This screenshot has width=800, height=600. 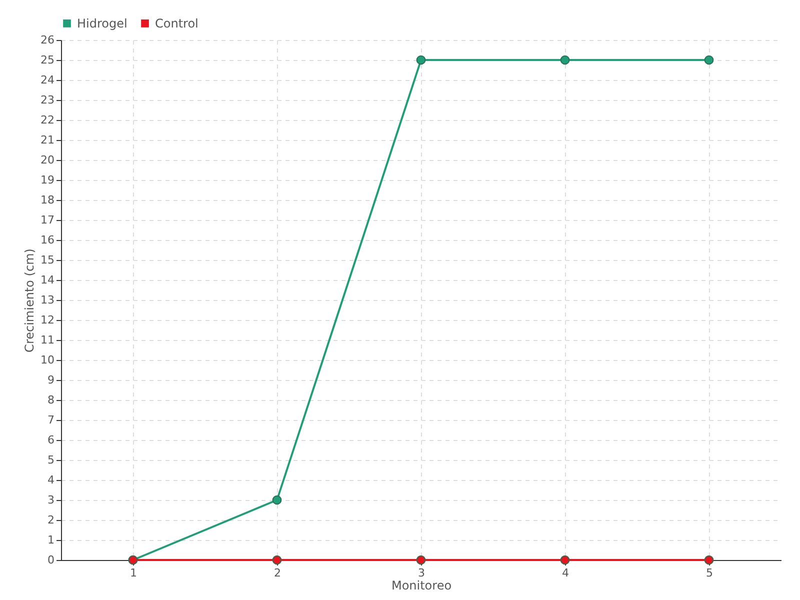 I want to click on legend-label: Control, so click(x=176, y=23).